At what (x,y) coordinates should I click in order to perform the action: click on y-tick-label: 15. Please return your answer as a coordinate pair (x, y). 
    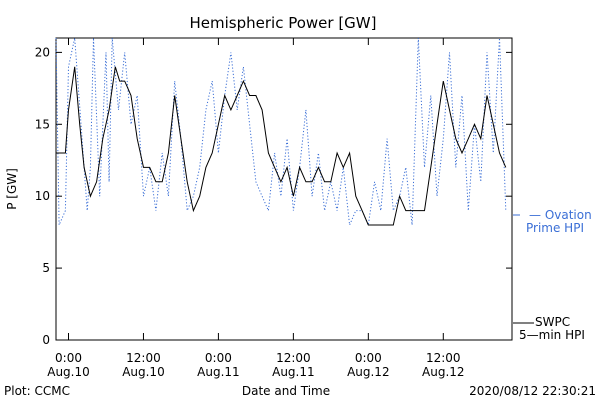
    Looking at the image, I should click on (42, 124).